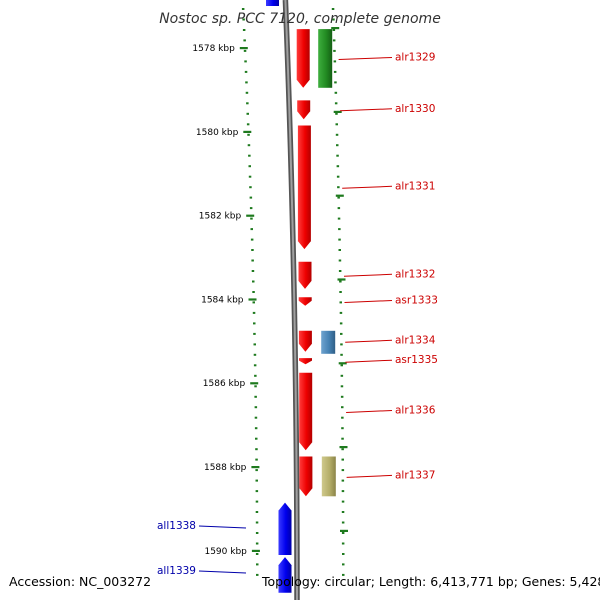  I want to click on tick-label: 1584 kbp, so click(222, 300).